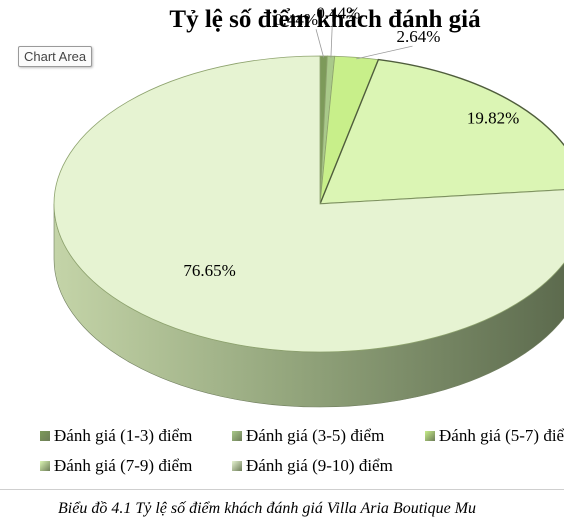 Image resolution: width=564 pixels, height=521 pixels. Describe the element at coordinates (315, 435) in the screenshot. I see `legend-label: Đánh giá (3-5) điểm` at that location.